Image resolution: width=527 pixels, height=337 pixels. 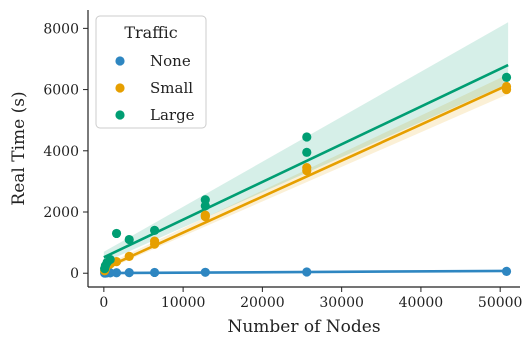 I want to click on x-tick-label: 40000, so click(x=421, y=303).